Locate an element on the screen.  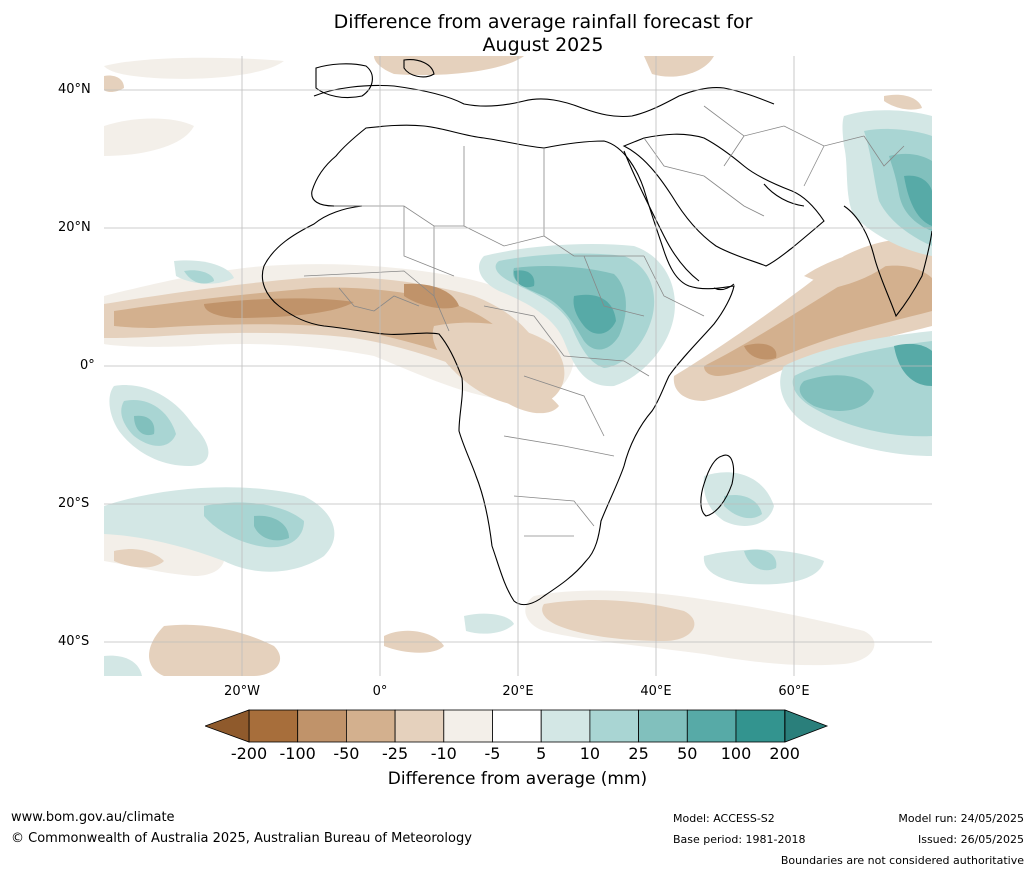
lat-label-40n: 40°N is located at coordinates (74, 89).